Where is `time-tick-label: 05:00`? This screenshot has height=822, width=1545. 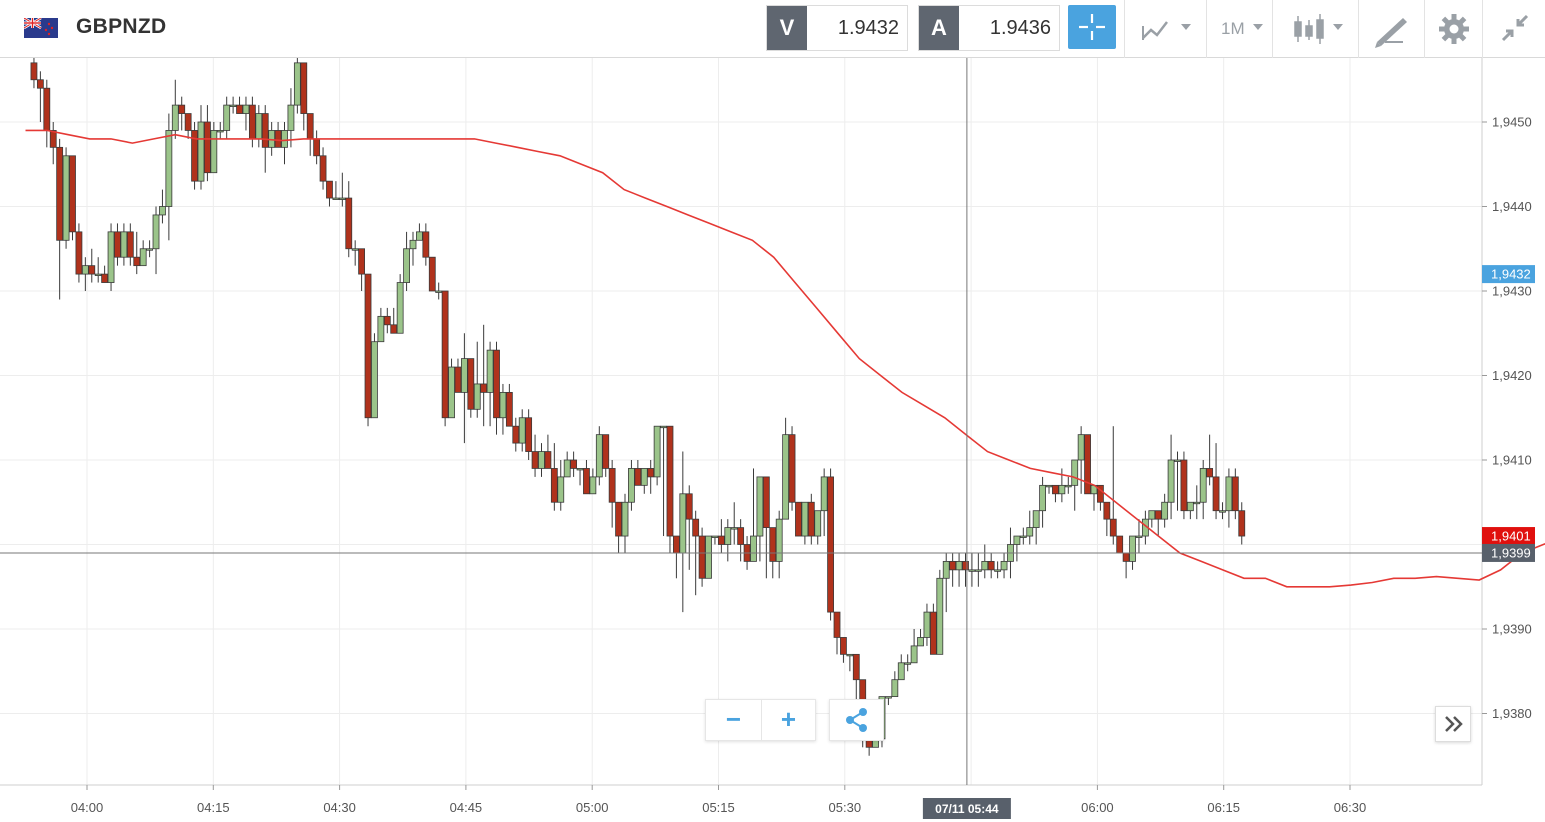
time-tick-label: 05:00 is located at coordinates (592, 807).